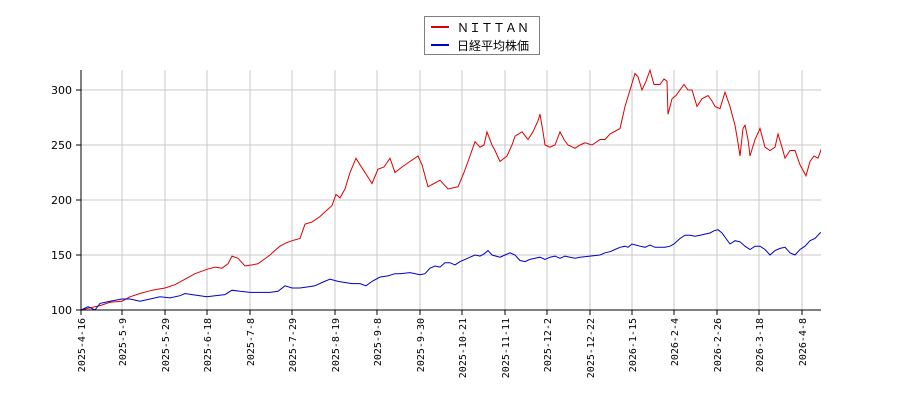 The width and height of the screenshot is (900, 400). What do you see at coordinates (591, 348) in the screenshot?
I see `x-tick-label: 2025-12-22` at bounding box center [591, 348].